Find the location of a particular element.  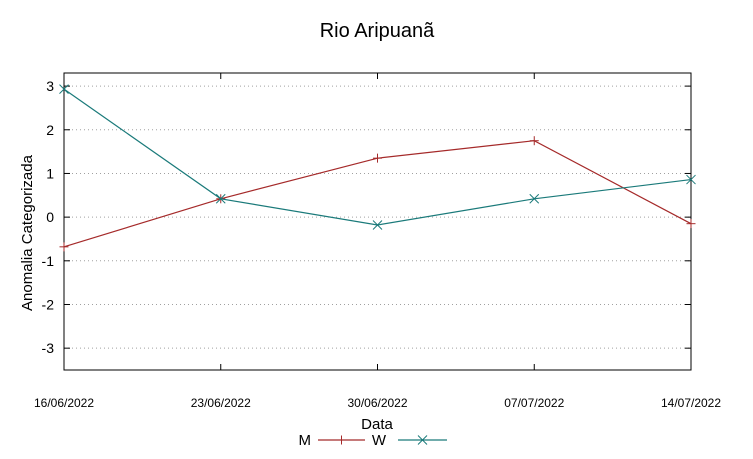

legend-item: M is located at coordinates (332, 440).